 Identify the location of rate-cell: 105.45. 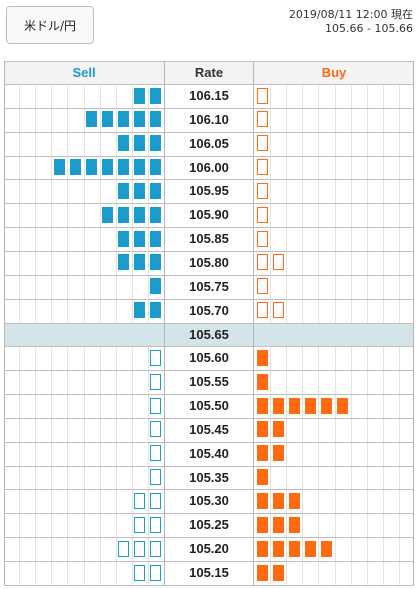
(209, 429).